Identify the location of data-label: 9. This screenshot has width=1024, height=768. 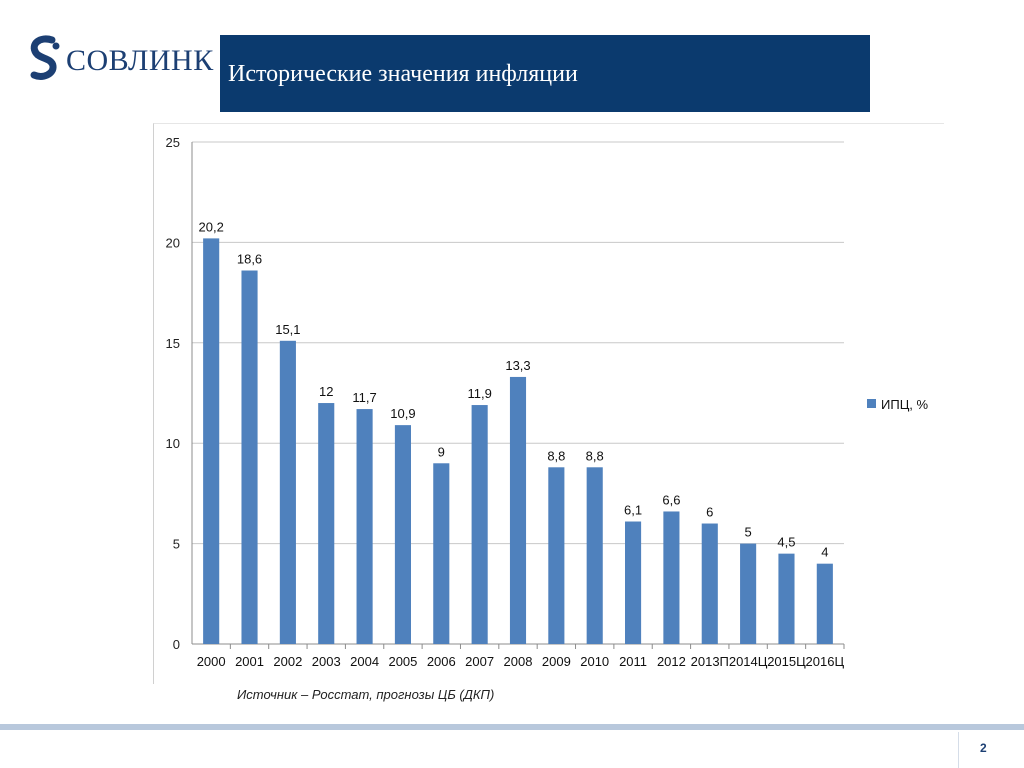
(441, 451).